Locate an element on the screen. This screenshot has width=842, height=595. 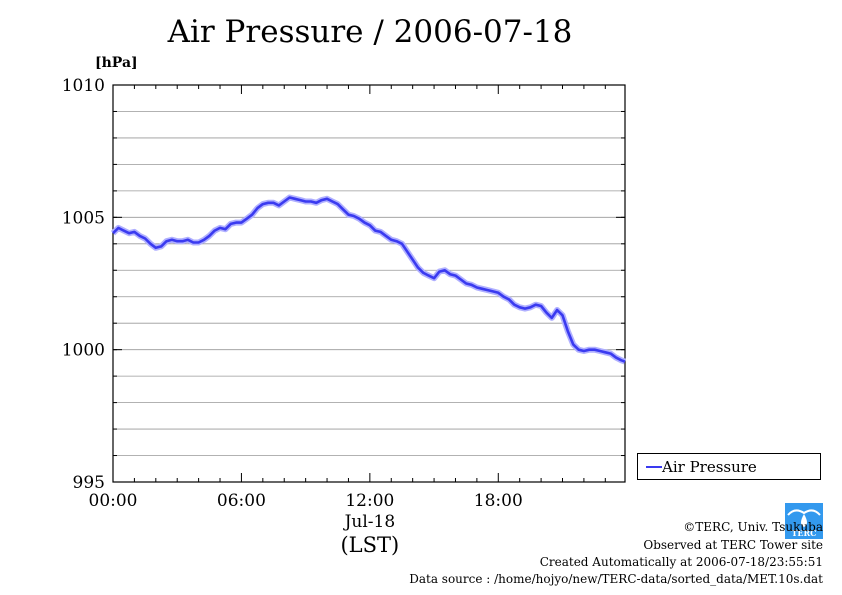
legend-label: Air Pressure is located at coordinates (709, 467).